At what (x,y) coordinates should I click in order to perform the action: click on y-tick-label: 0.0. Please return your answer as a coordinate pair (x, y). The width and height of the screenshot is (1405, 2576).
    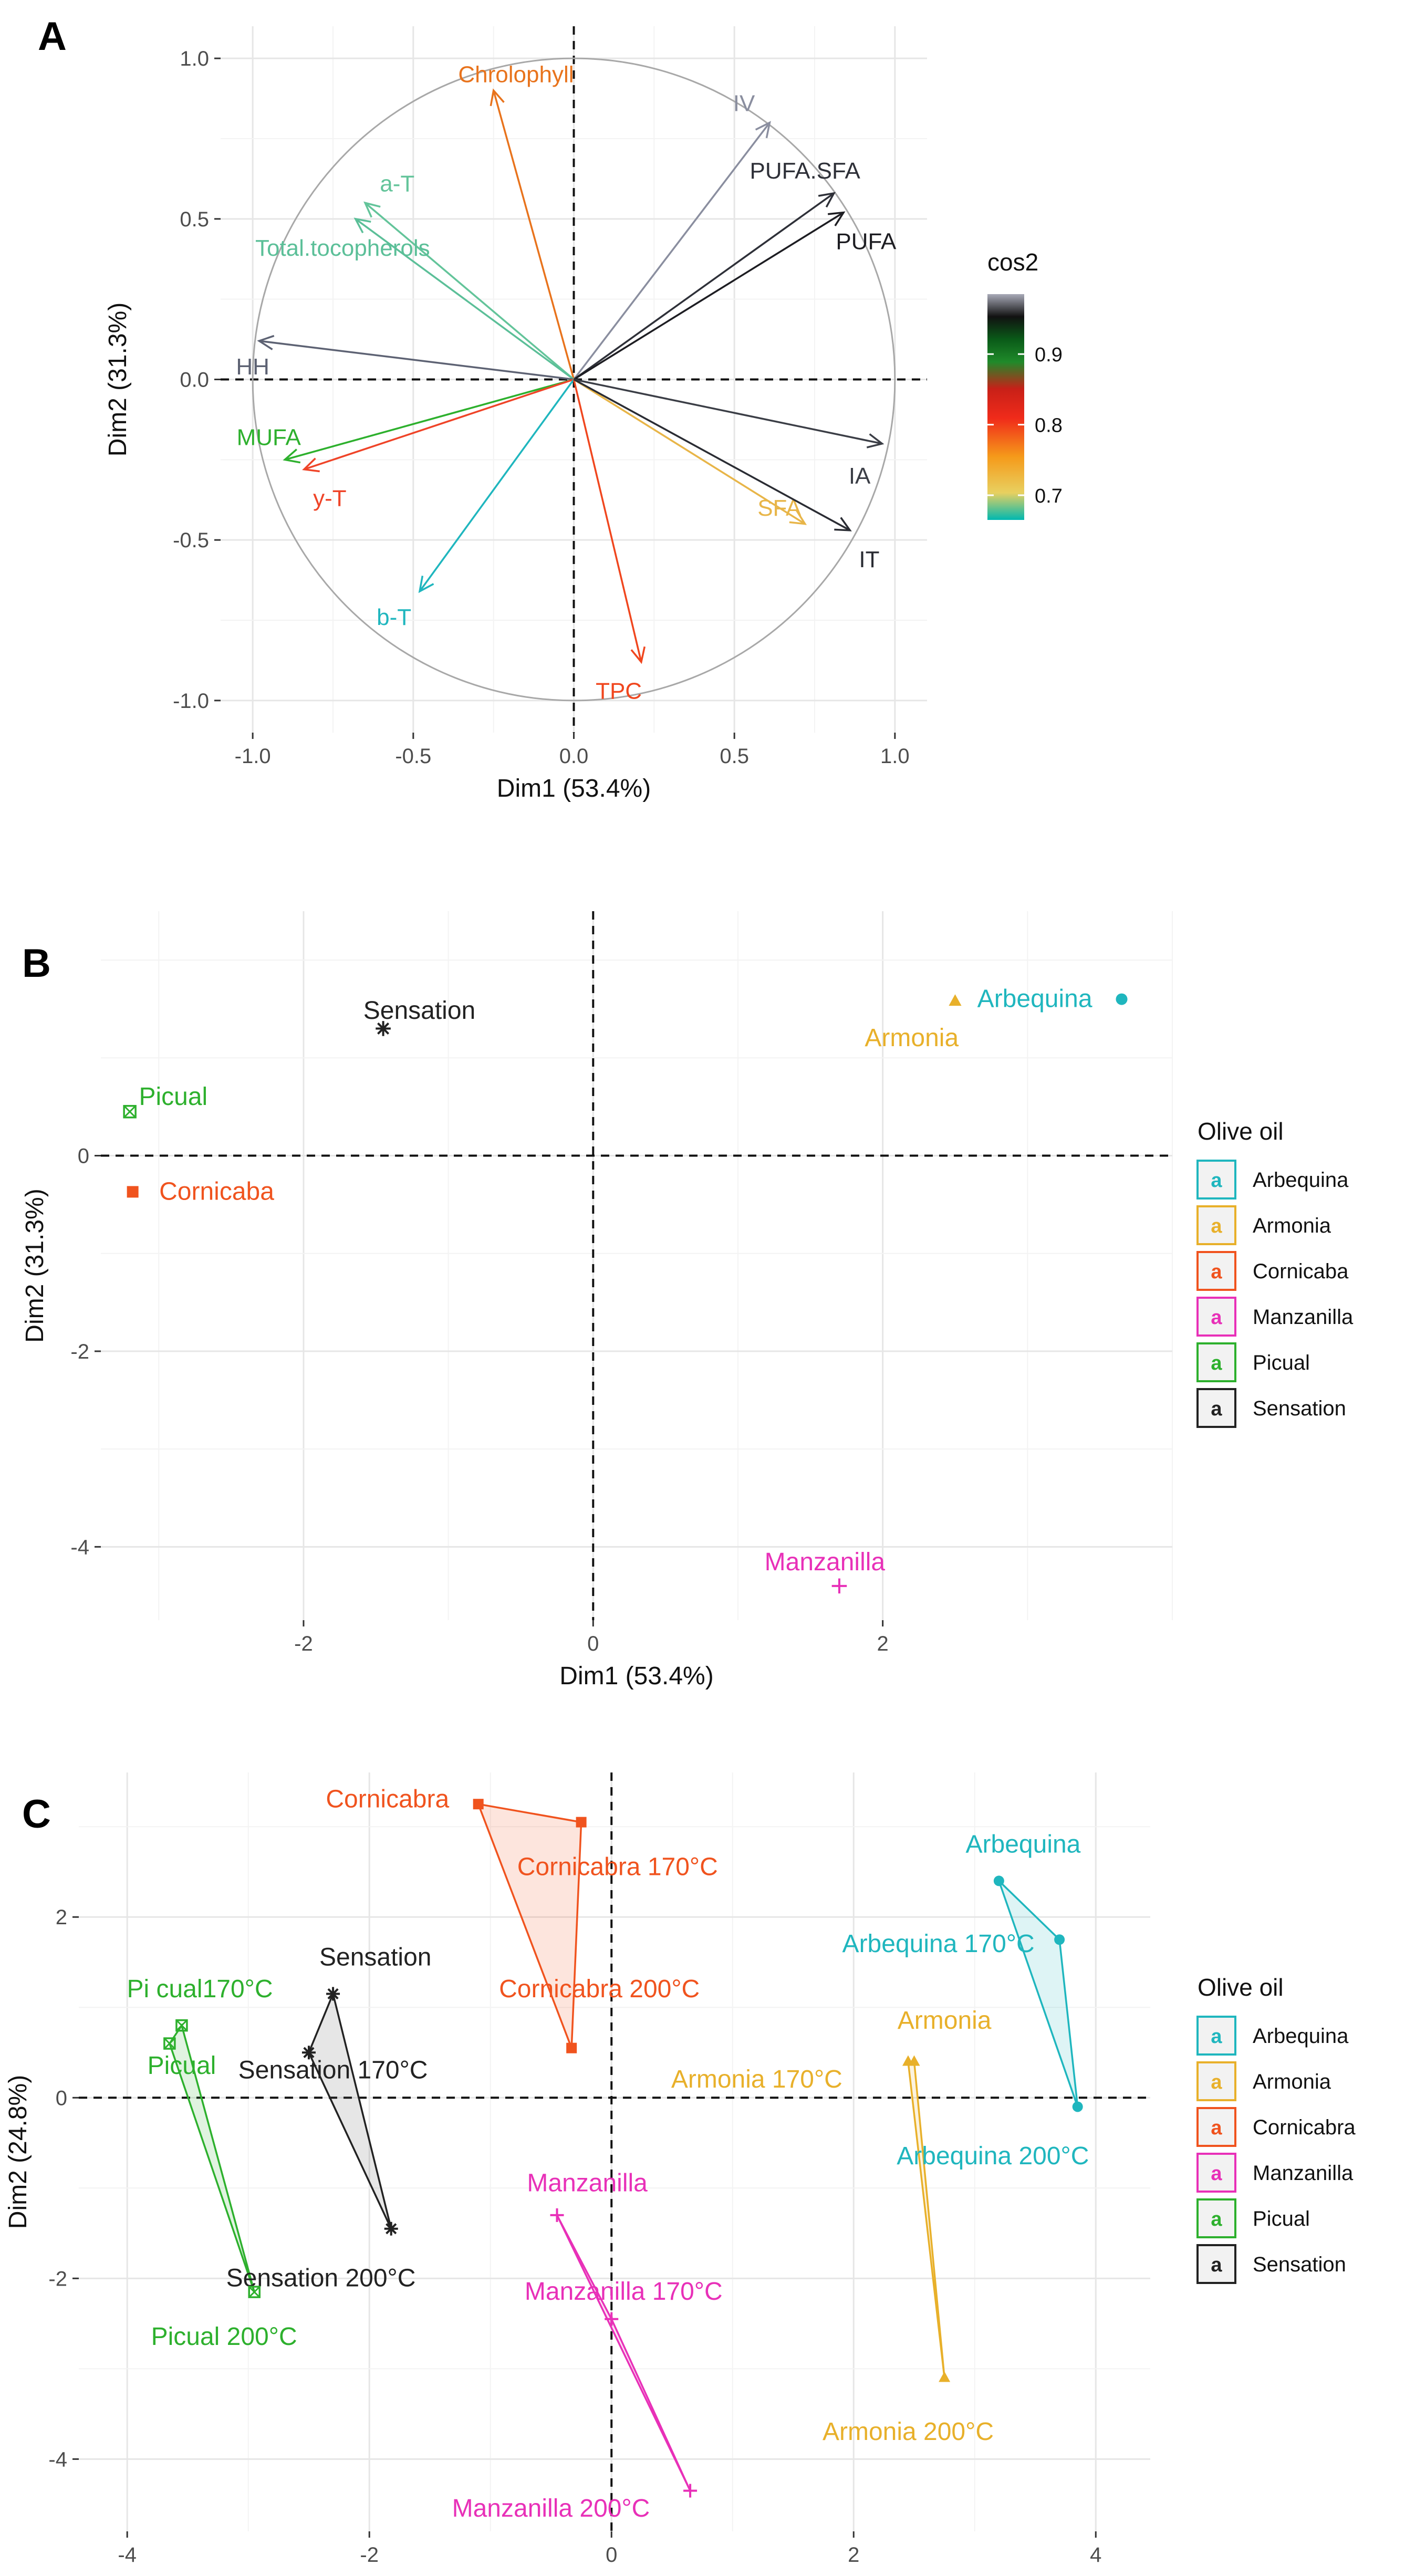
    Looking at the image, I should click on (194, 380).